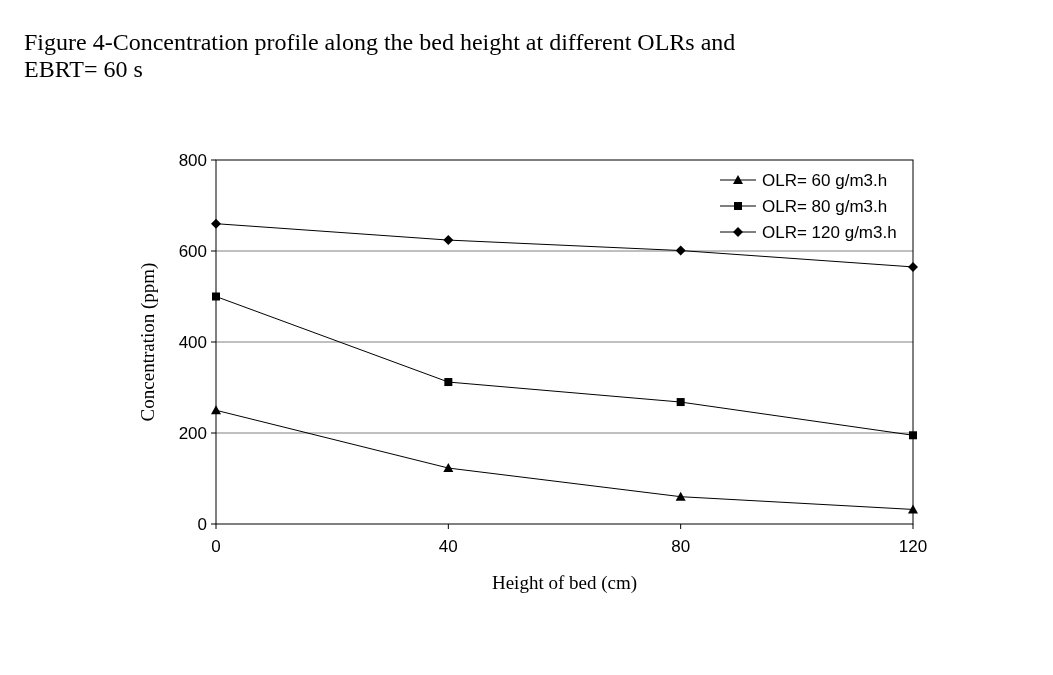 The height and width of the screenshot is (675, 1053). Describe the element at coordinates (825, 206) in the screenshot. I see `legend-label: OLR= 80 g/m3.h` at that location.